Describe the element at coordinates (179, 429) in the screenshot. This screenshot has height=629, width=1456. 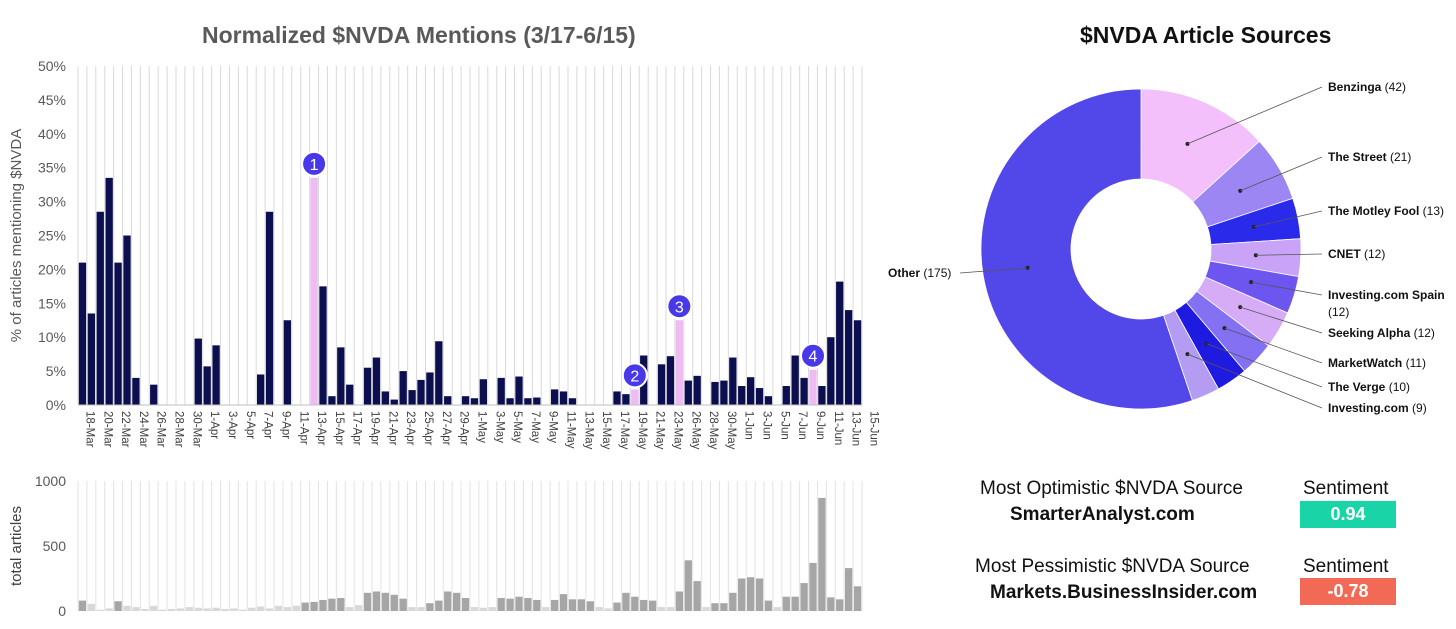
I see `x-tick-label: 28-Mar` at that location.